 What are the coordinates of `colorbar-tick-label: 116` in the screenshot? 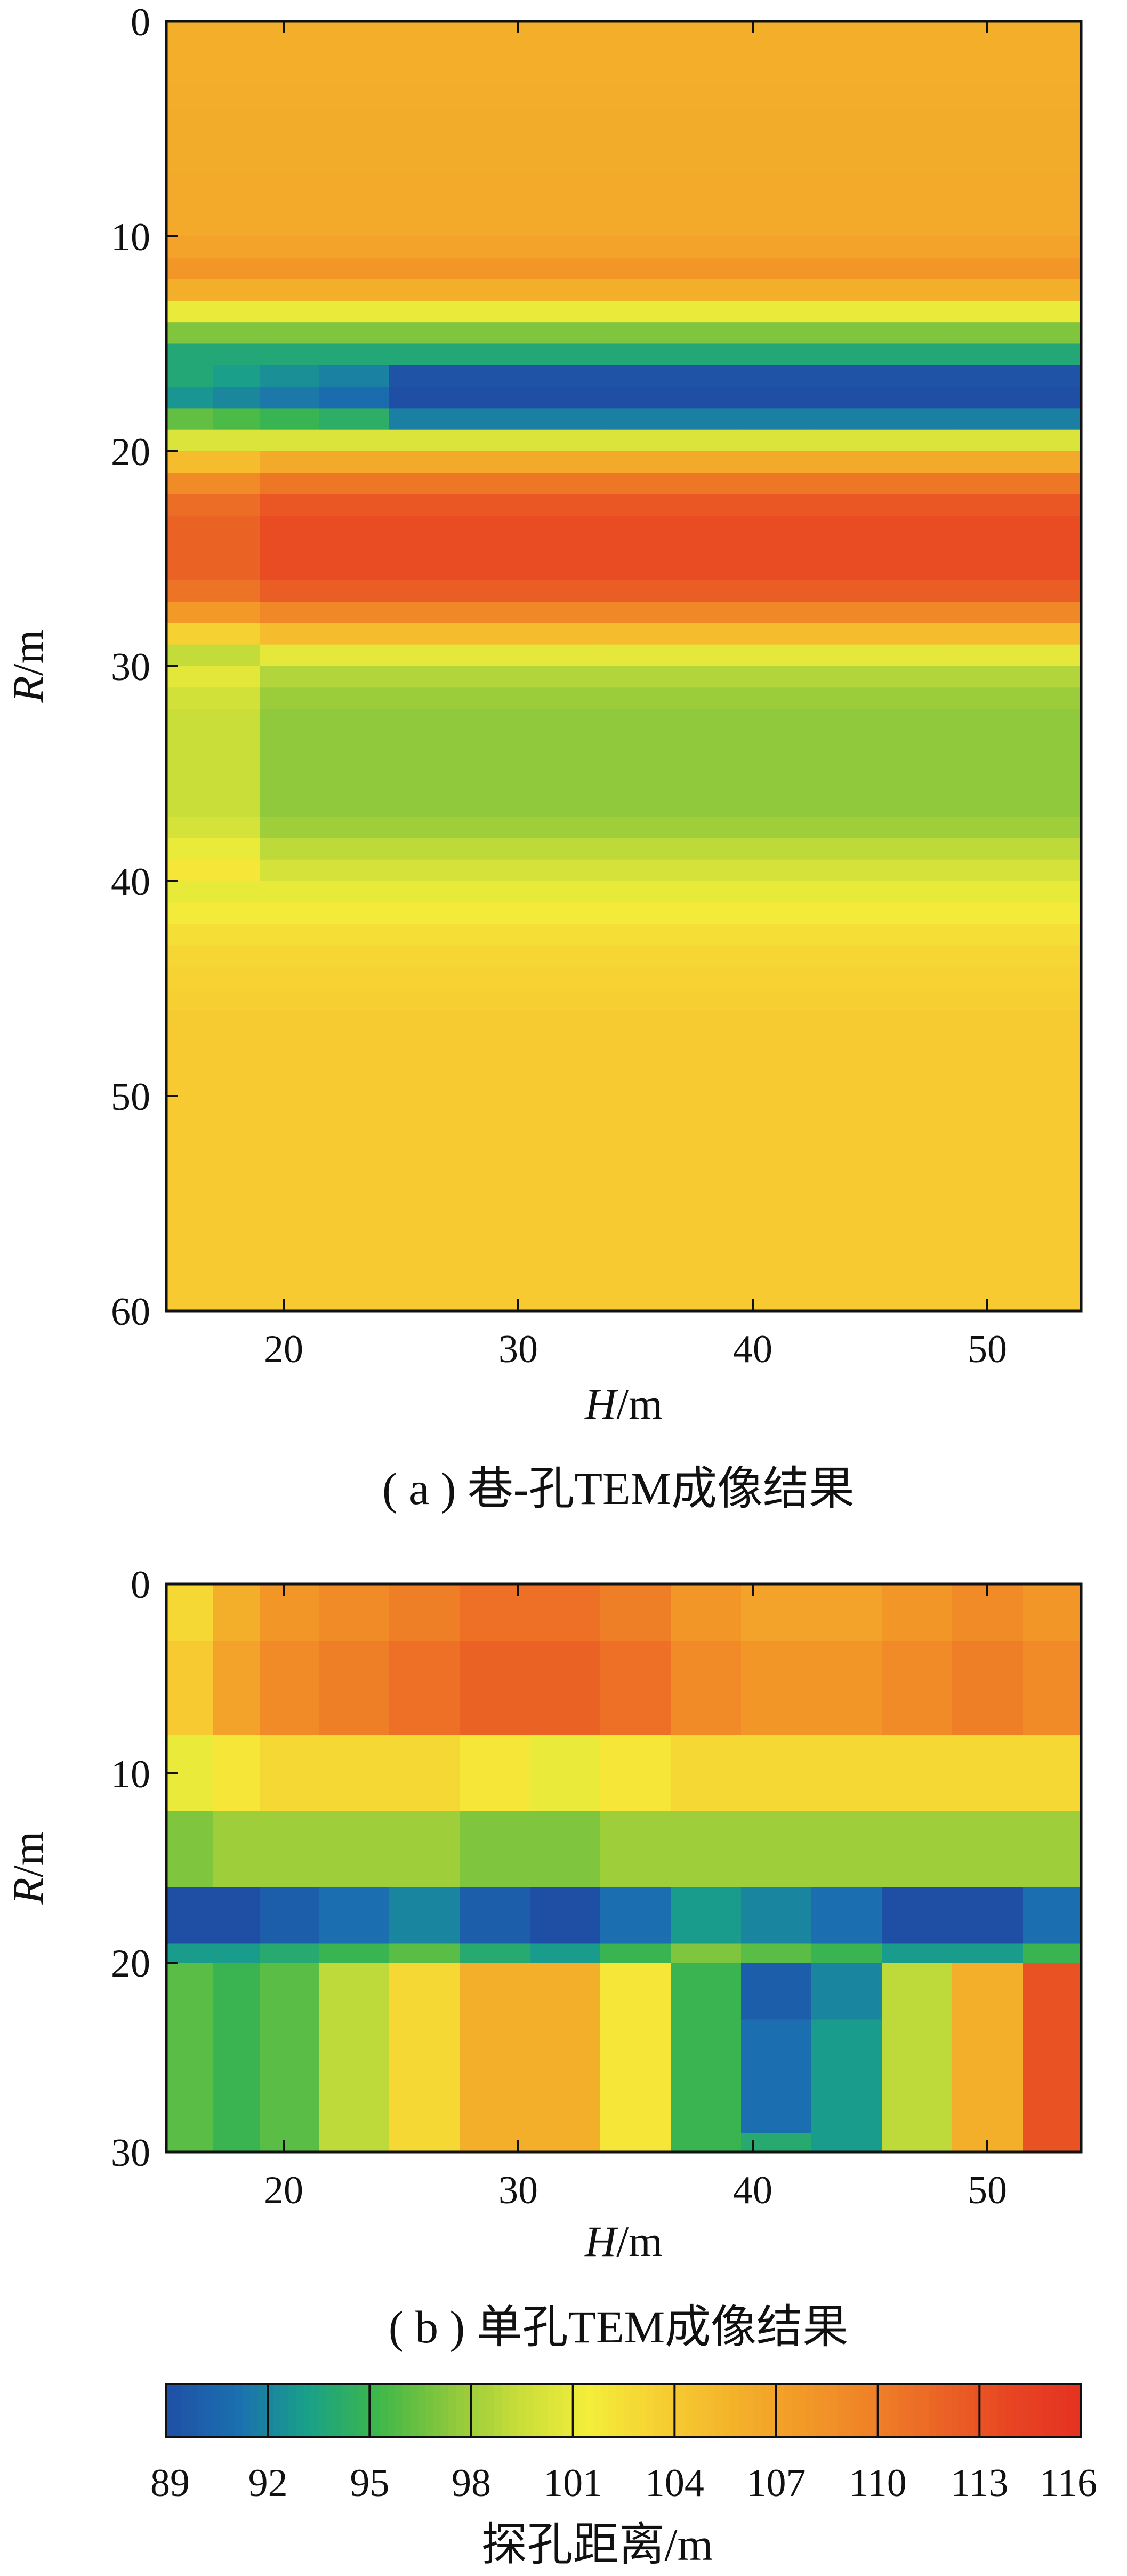 It's located at (1068, 2483).